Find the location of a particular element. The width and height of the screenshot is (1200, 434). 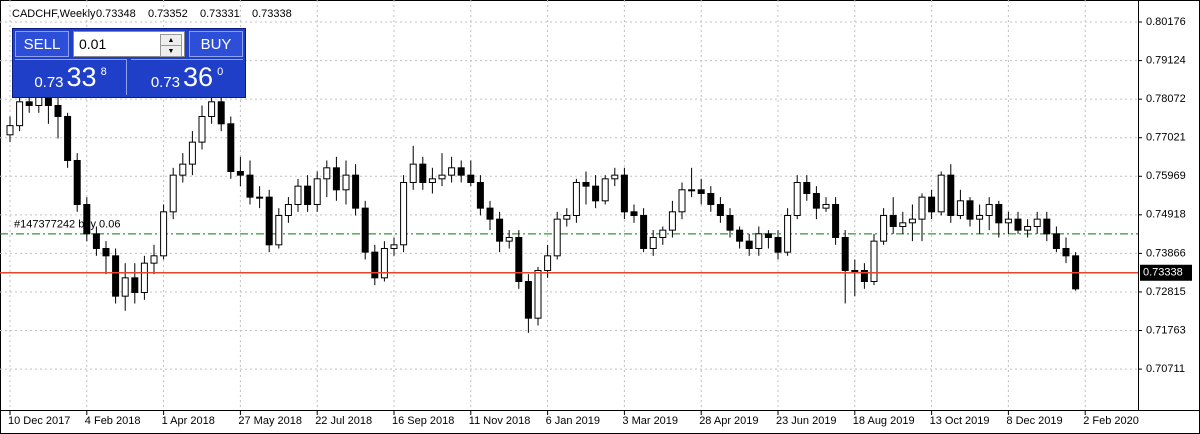

y-tick-label: 0.70711 is located at coordinates (1165, 369).